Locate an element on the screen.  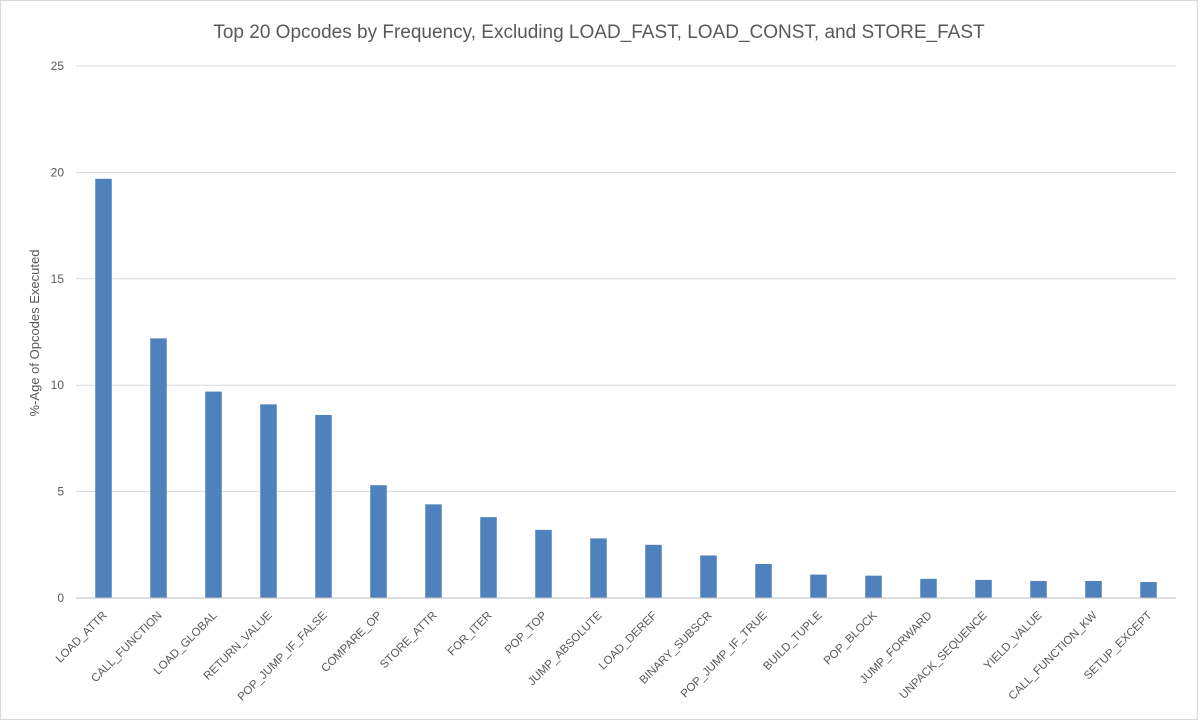
y-tick-label: 20 is located at coordinates (58, 172).